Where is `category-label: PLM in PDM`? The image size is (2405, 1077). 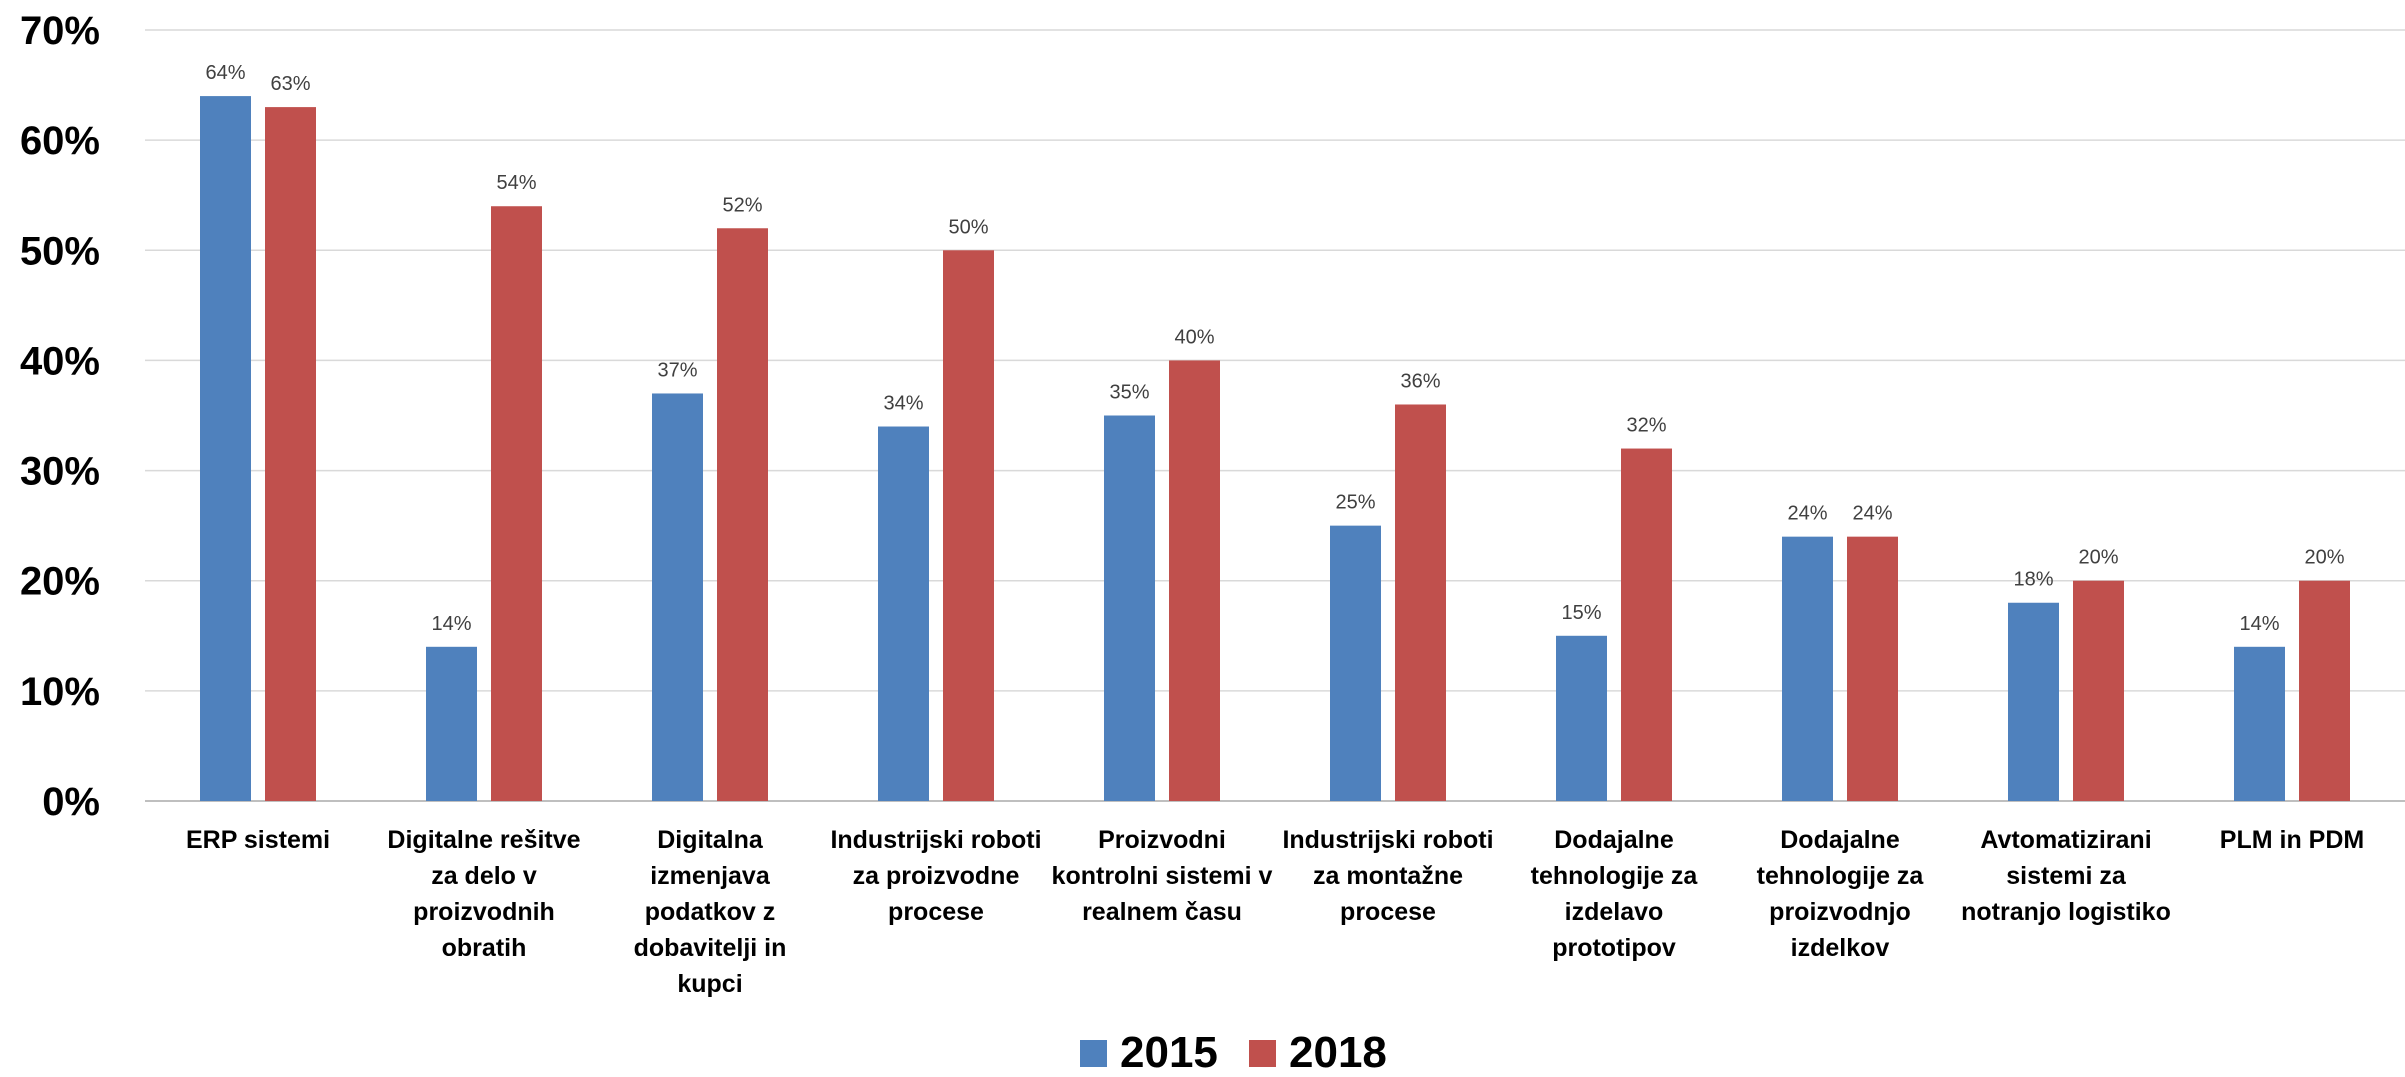
category-label: PLM in PDM is located at coordinates (2292, 840).